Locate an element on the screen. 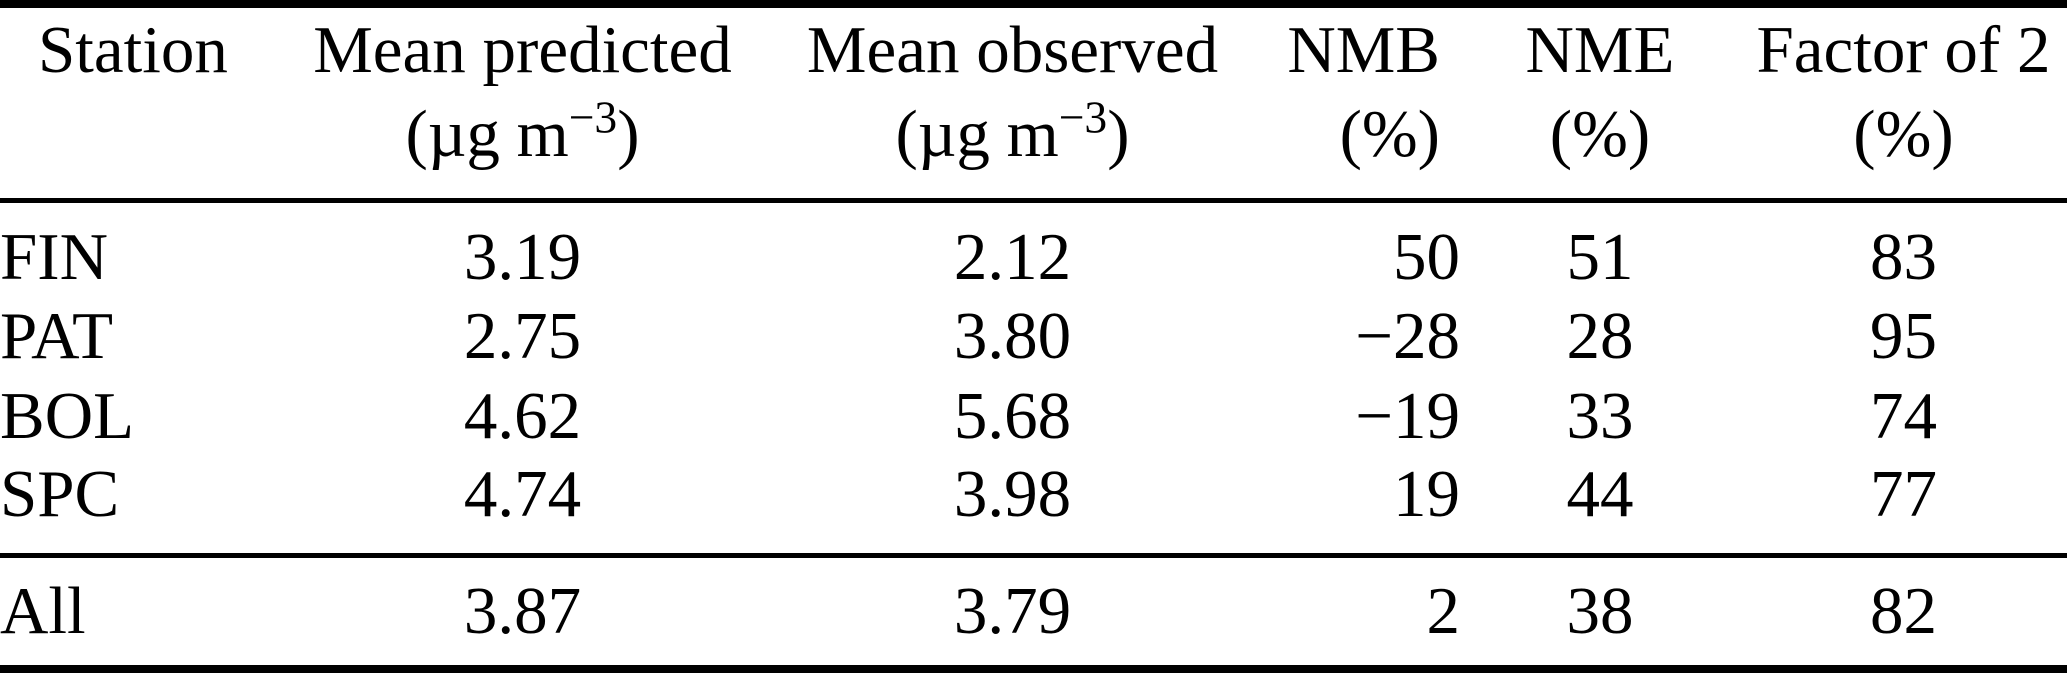  cell-mean-observed: 2.12 is located at coordinates (1012, 256).